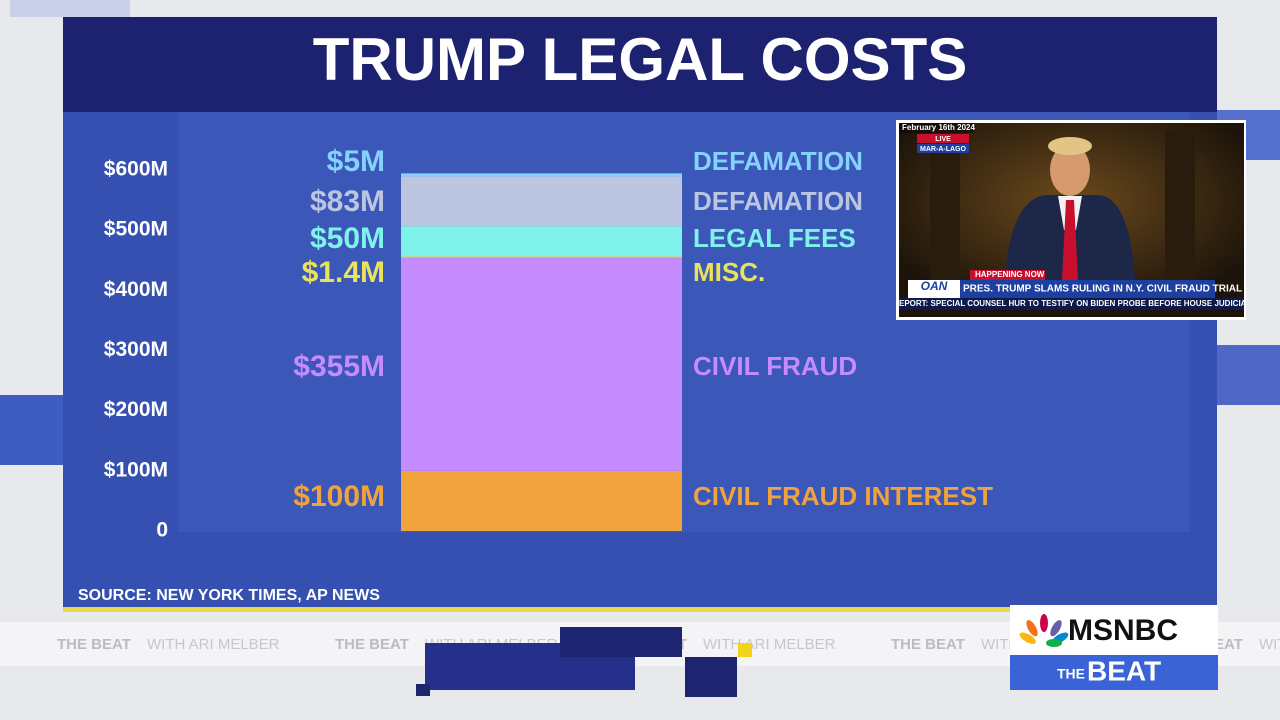 The width and height of the screenshot is (1280, 720). What do you see at coordinates (356, 161) in the screenshot?
I see `value-label: $5M` at bounding box center [356, 161].